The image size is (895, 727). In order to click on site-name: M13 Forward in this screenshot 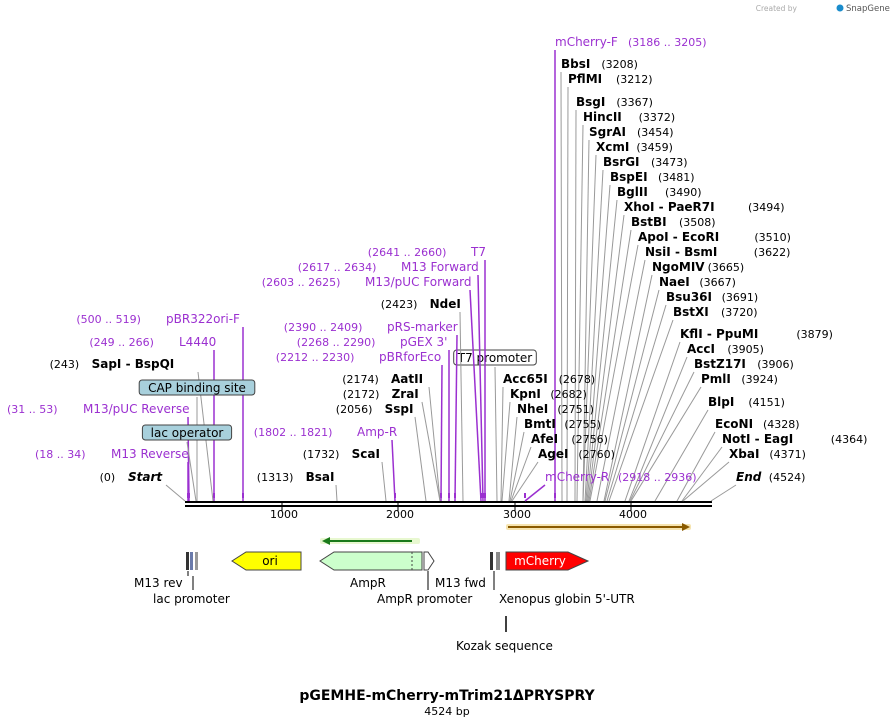, I will do `click(440, 267)`.